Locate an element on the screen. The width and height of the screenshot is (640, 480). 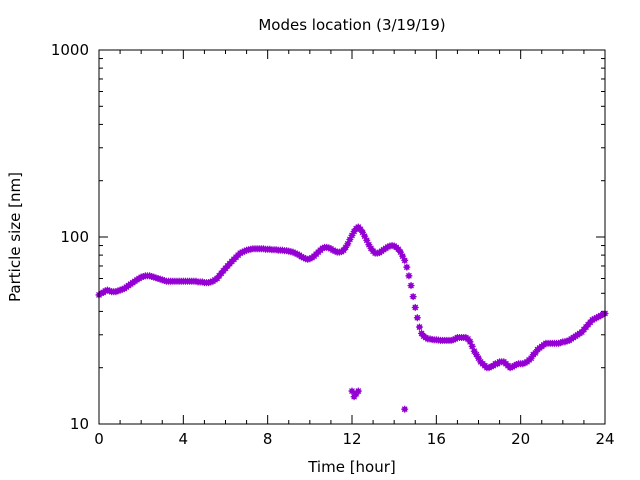
y-tick-label: 100 is located at coordinates (74, 237).